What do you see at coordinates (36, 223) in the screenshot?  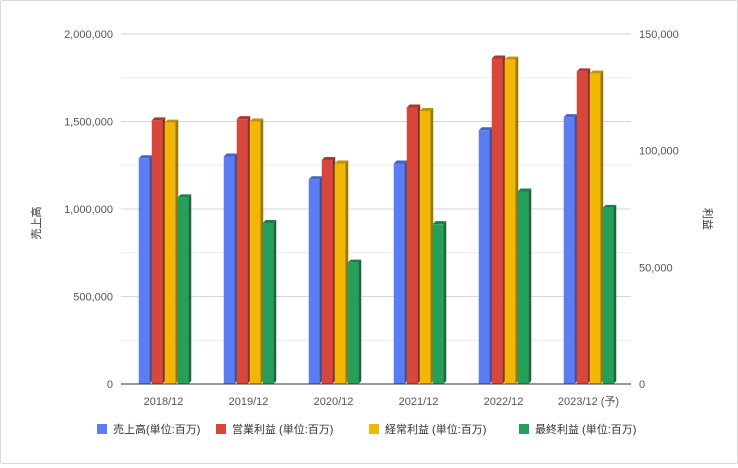 I see `left-axis-title: 売上高` at bounding box center [36, 223].